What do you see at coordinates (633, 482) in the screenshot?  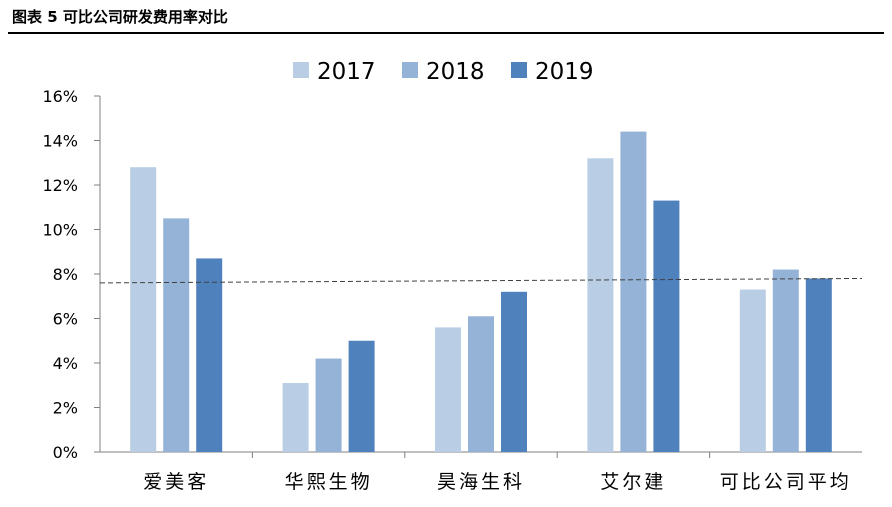 I see `x-category-label: 艾尔建` at bounding box center [633, 482].